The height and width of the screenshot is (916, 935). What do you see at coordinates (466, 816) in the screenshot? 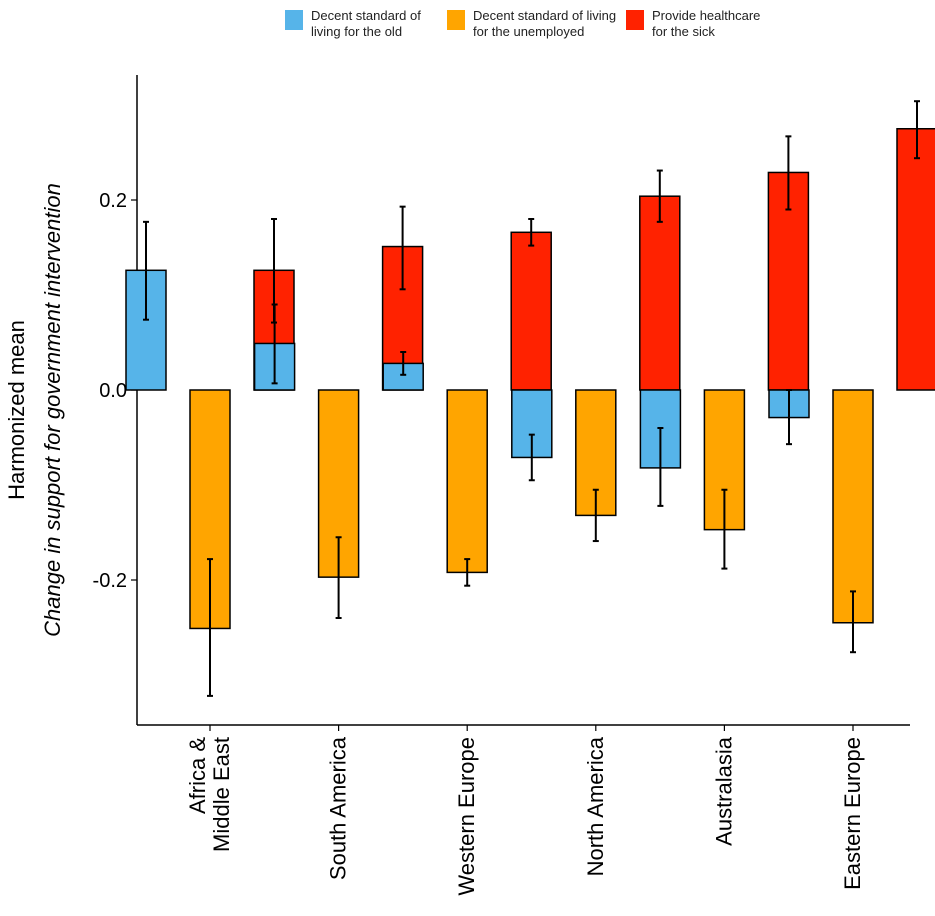
I see `x-tick-label: Western Europe` at bounding box center [466, 816].